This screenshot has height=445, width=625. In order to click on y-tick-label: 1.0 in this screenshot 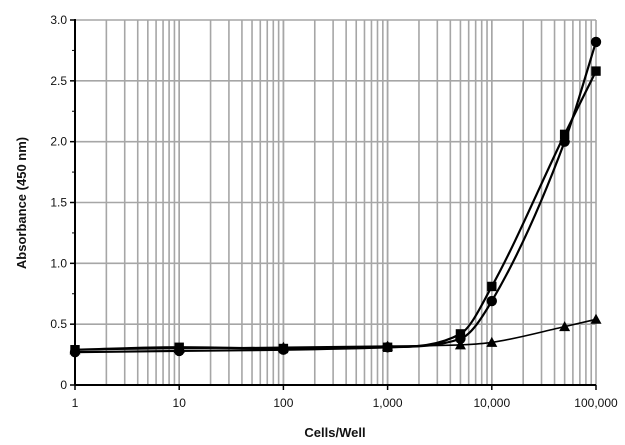, I will do `click(58, 263)`.